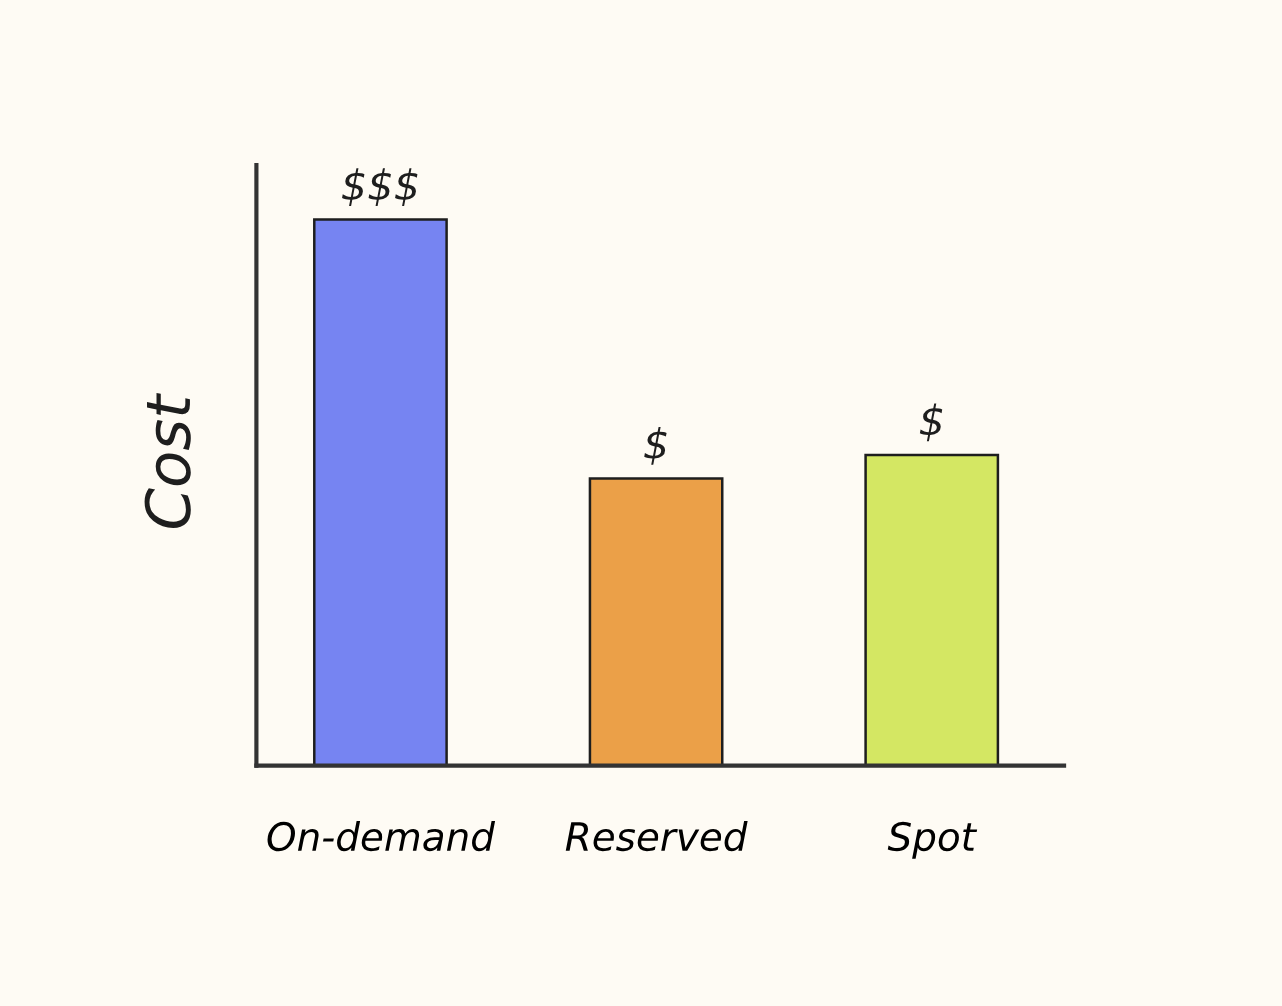 The height and width of the screenshot is (1006, 1282). Describe the element at coordinates (932, 840) in the screenshot. I see `x-tick-label: Spot` at that location.